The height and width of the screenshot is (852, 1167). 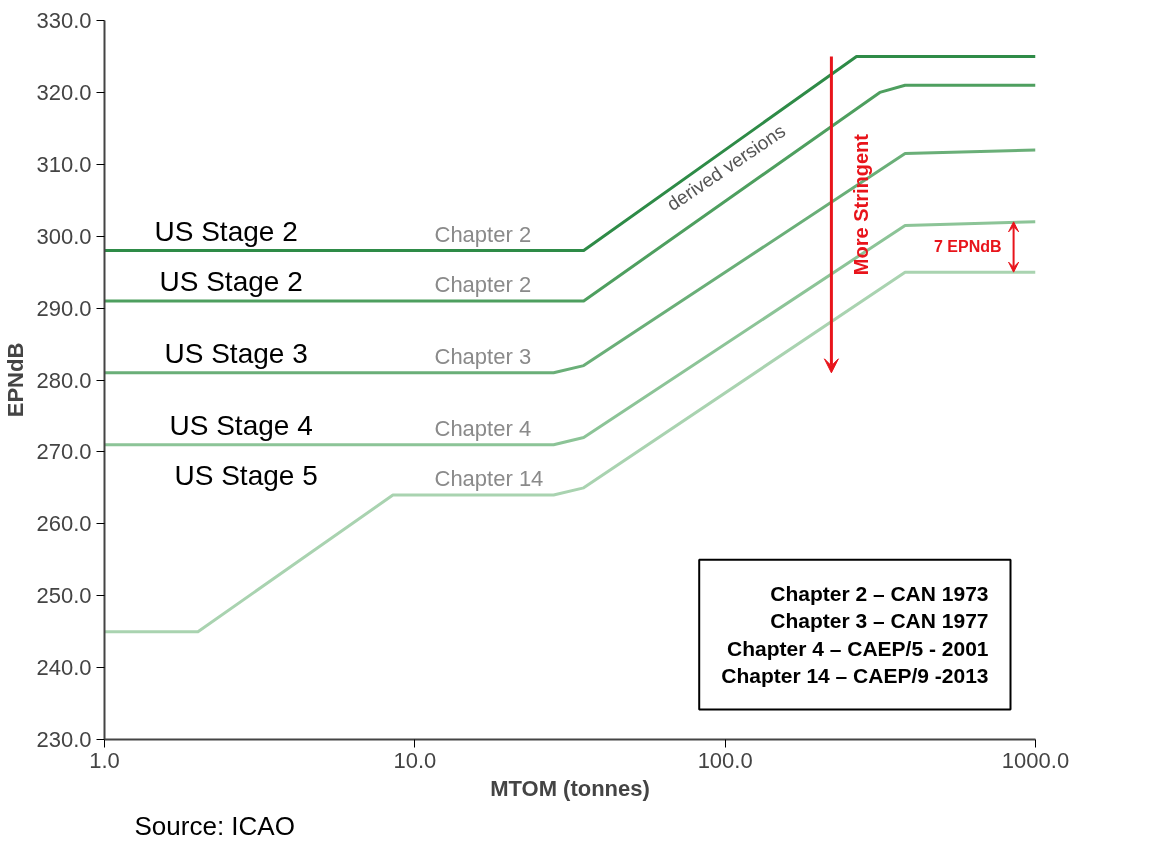 I want to click on y-tick-label: 320.0, so click(x=64, y=92).